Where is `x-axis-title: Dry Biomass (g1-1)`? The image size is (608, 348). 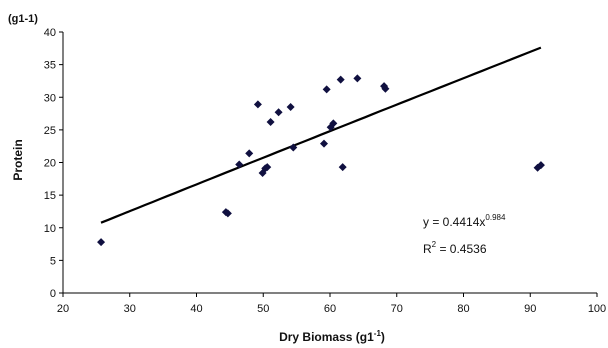
x-axis-title: Dry Biomass (g1-1) is located at coordinates (332, 336).